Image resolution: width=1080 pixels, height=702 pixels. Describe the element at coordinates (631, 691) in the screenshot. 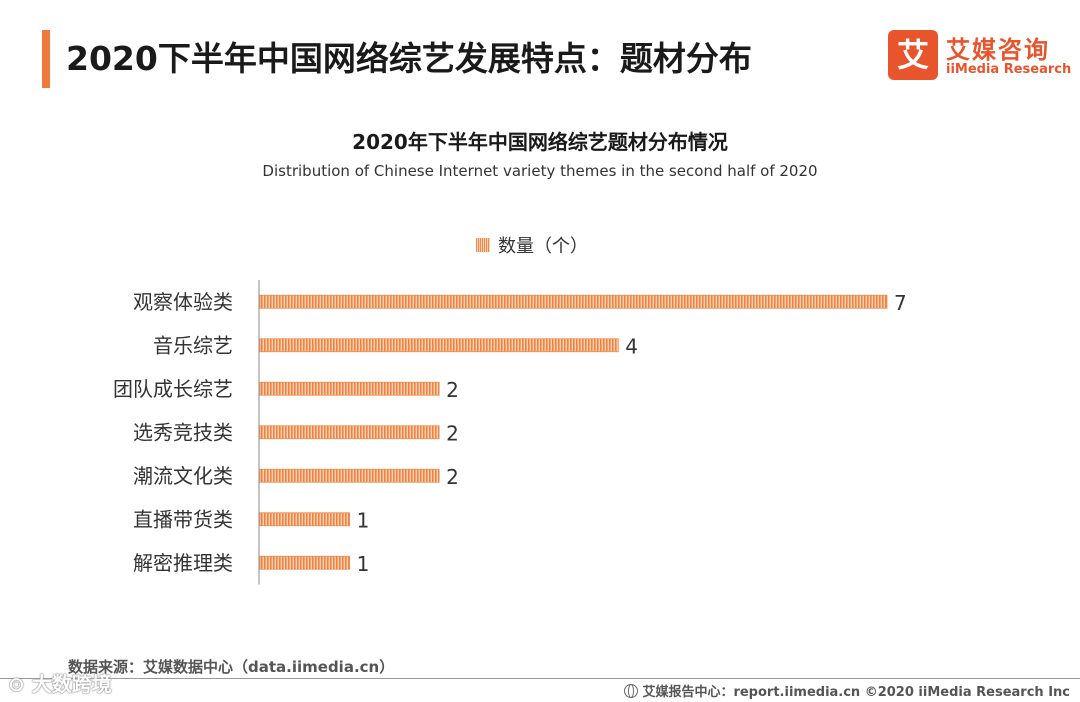

I see `globe-icon` at that location.